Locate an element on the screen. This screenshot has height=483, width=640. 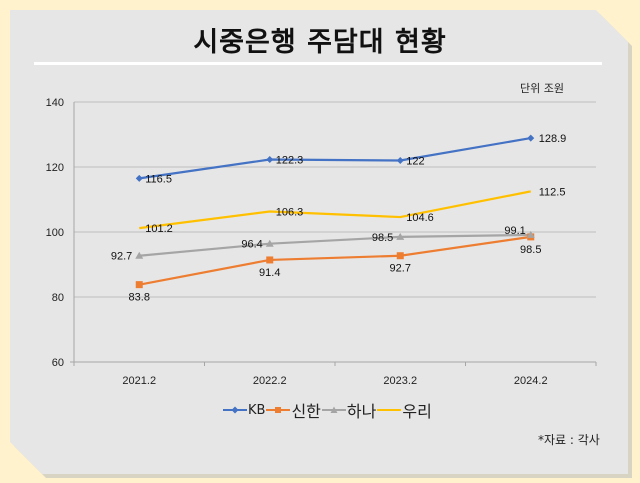
legend-item-hana: 하나 is located at coordinates (348, 410).